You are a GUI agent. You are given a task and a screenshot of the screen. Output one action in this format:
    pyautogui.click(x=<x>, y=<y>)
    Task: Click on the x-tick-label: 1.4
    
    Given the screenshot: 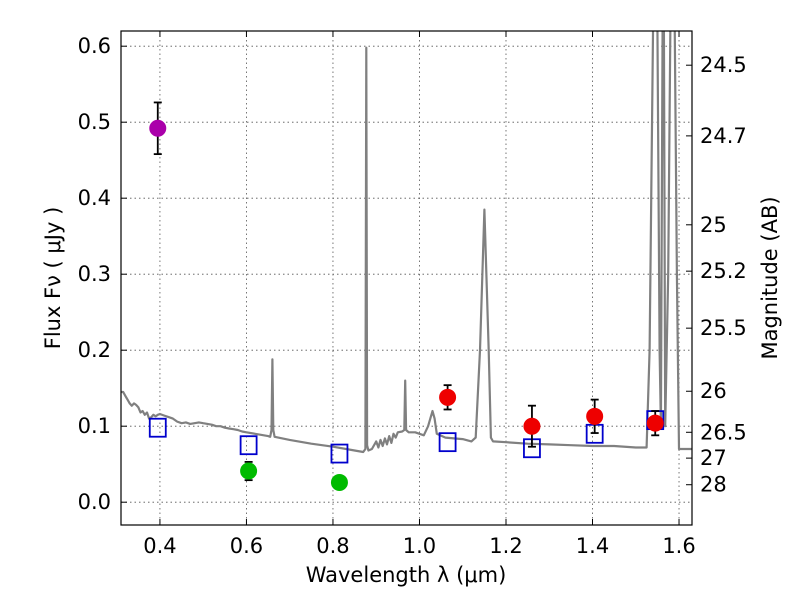 What is the action you would take?
    pyautogui.click(x=592, y=546)
    